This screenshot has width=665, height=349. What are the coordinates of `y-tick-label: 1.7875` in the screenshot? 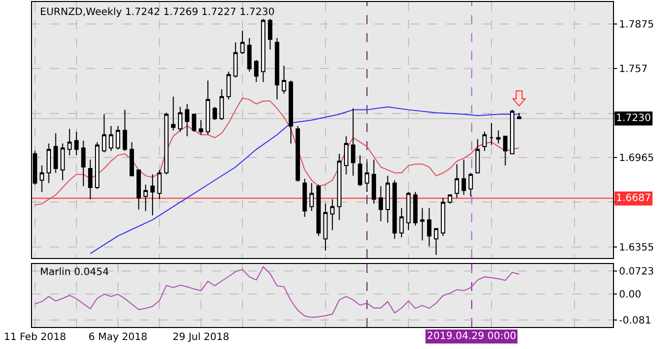 It's located at (636, 25).